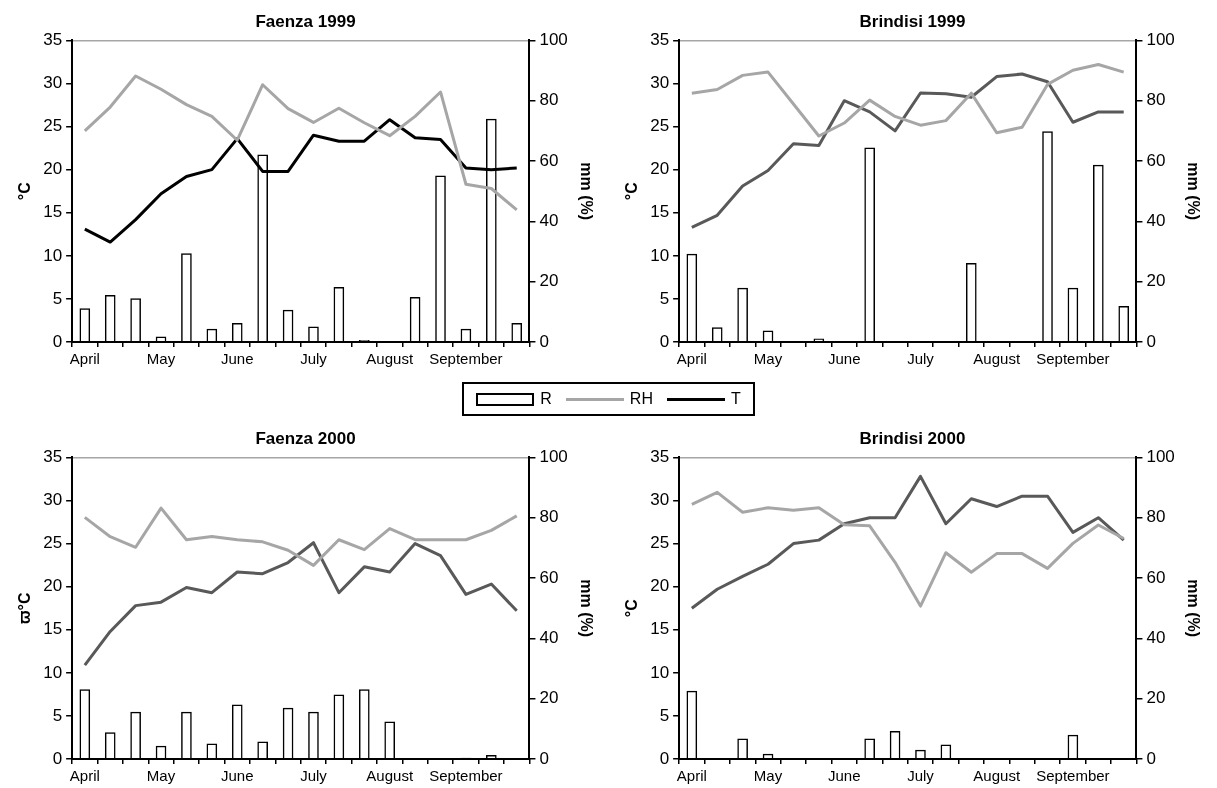 This screenshot has width=1217, height=788. Describe the element at coordinates (912, 21) in the screenshot. I see `chart-title: Brindisi 1999` at that location.